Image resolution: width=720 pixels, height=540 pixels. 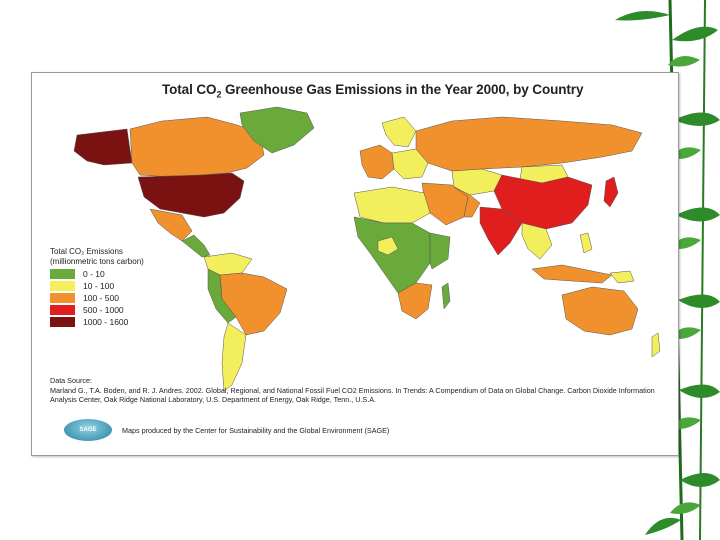 What do you see at coordinates (572, 274) in the screenshot?
I see `country-indonesia` at bounding box center [572, 274].